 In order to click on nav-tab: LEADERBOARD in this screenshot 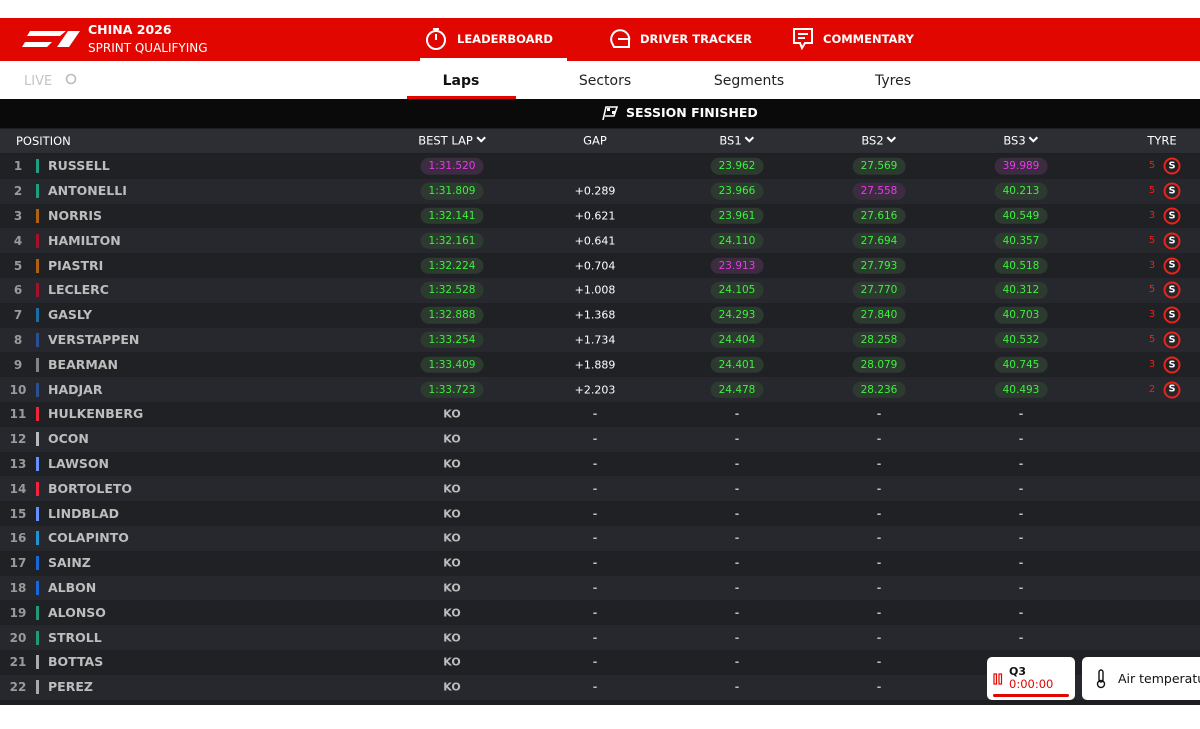, I will do `click(505, 39)`.